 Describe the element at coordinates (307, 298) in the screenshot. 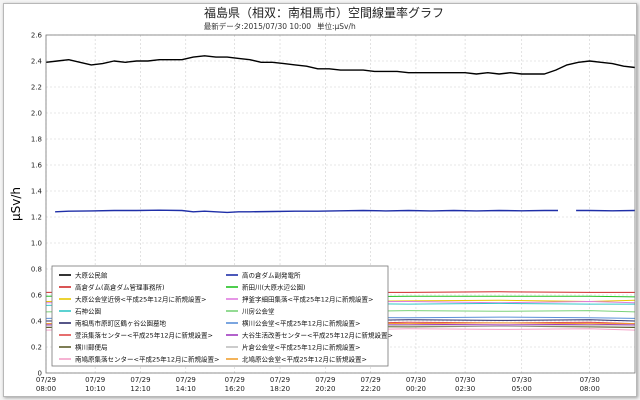

I see `legend-label: 押釜字細田集落<平成25年12月に新規設置>` at that location.